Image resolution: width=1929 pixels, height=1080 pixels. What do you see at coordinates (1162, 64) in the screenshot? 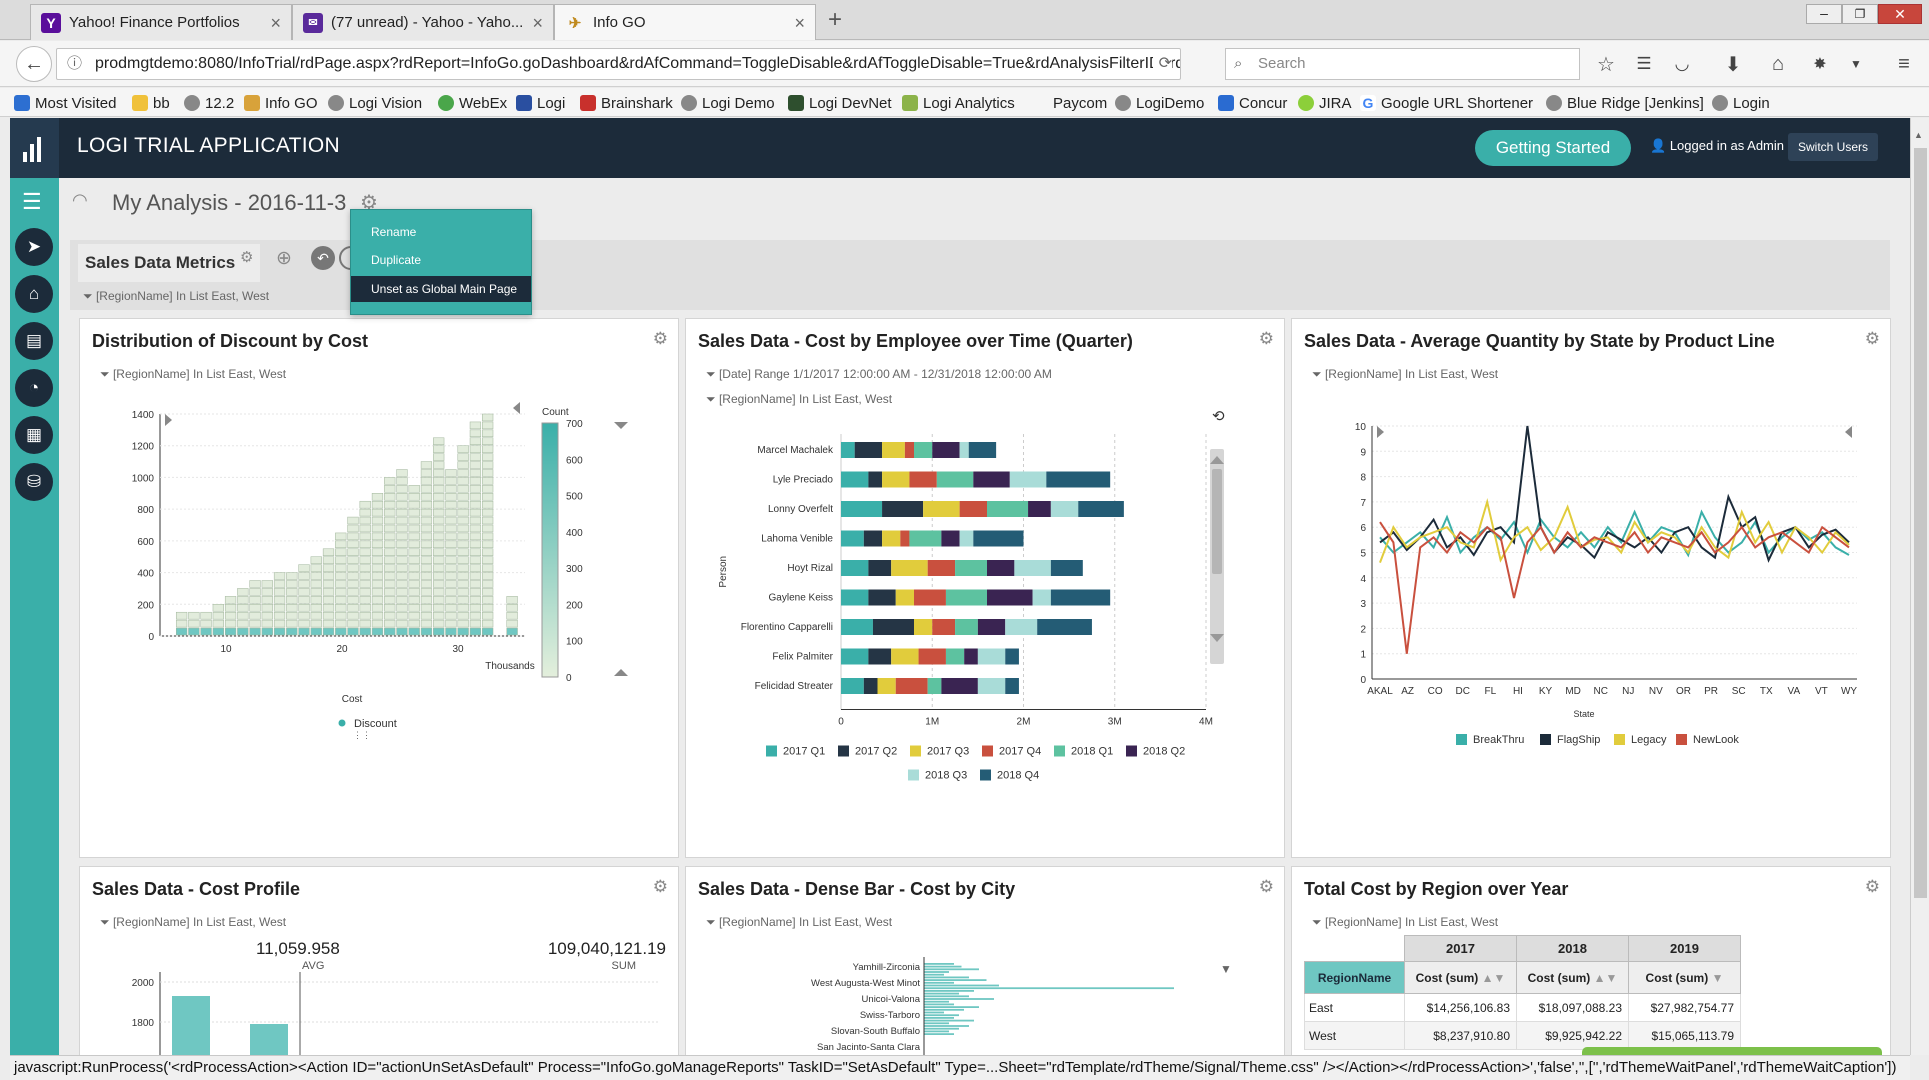
I see `reload-icon: ⟳` at bounding box center [1162, 64].